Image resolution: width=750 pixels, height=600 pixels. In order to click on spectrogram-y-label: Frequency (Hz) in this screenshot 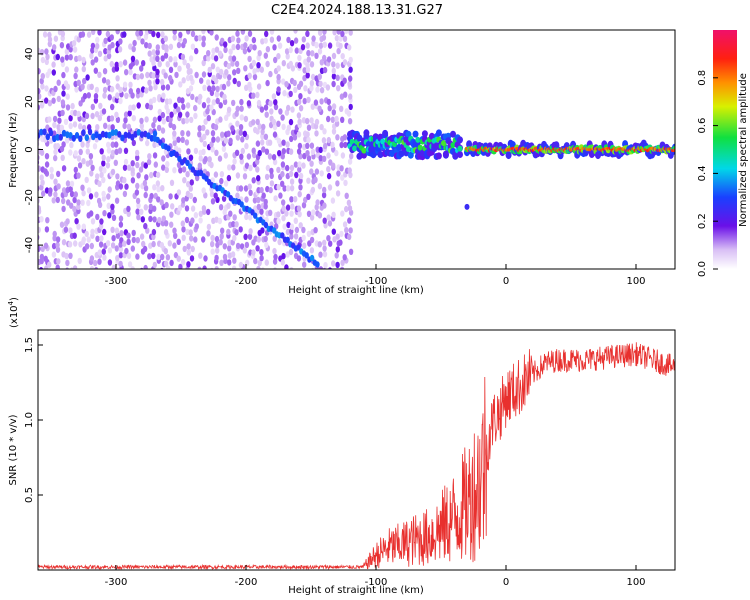, I will do `click(13, 150)`.